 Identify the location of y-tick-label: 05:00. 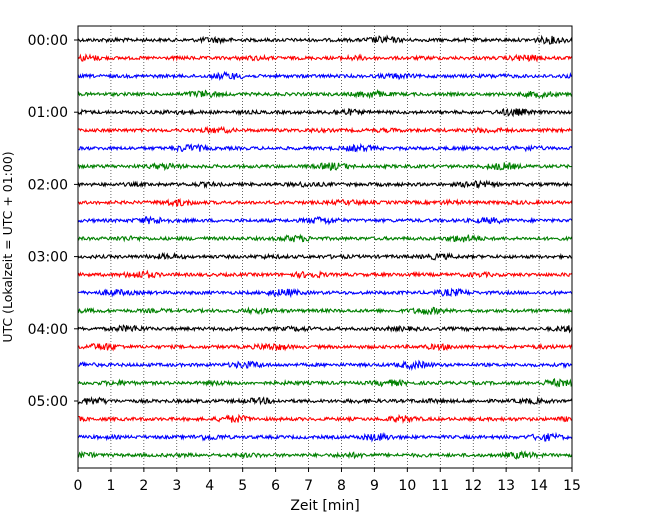
(48, 402).